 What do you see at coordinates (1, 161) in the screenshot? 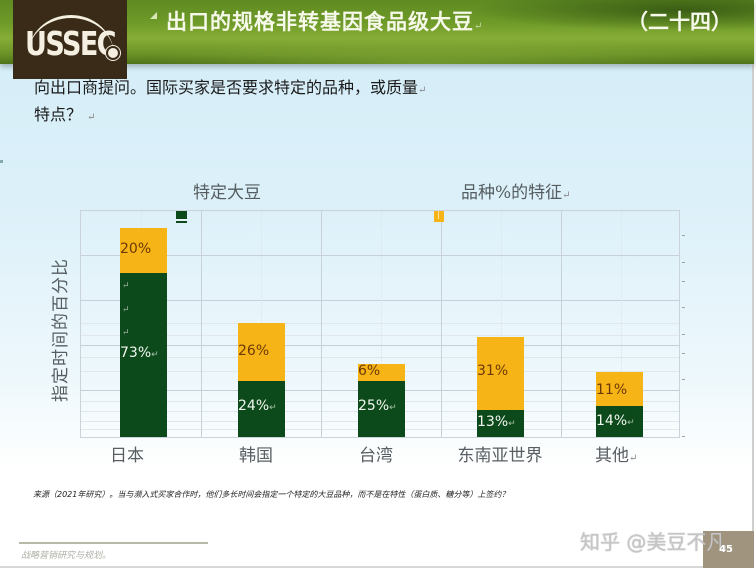
I see `side-marker` at bounding box center [1, 161].